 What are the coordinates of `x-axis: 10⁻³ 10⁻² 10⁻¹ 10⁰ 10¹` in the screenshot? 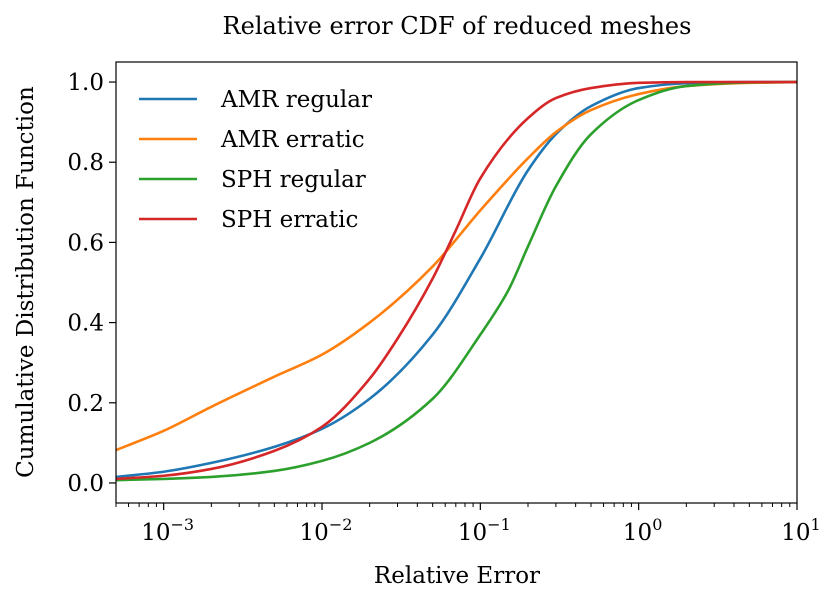 It's located at (468, 524).